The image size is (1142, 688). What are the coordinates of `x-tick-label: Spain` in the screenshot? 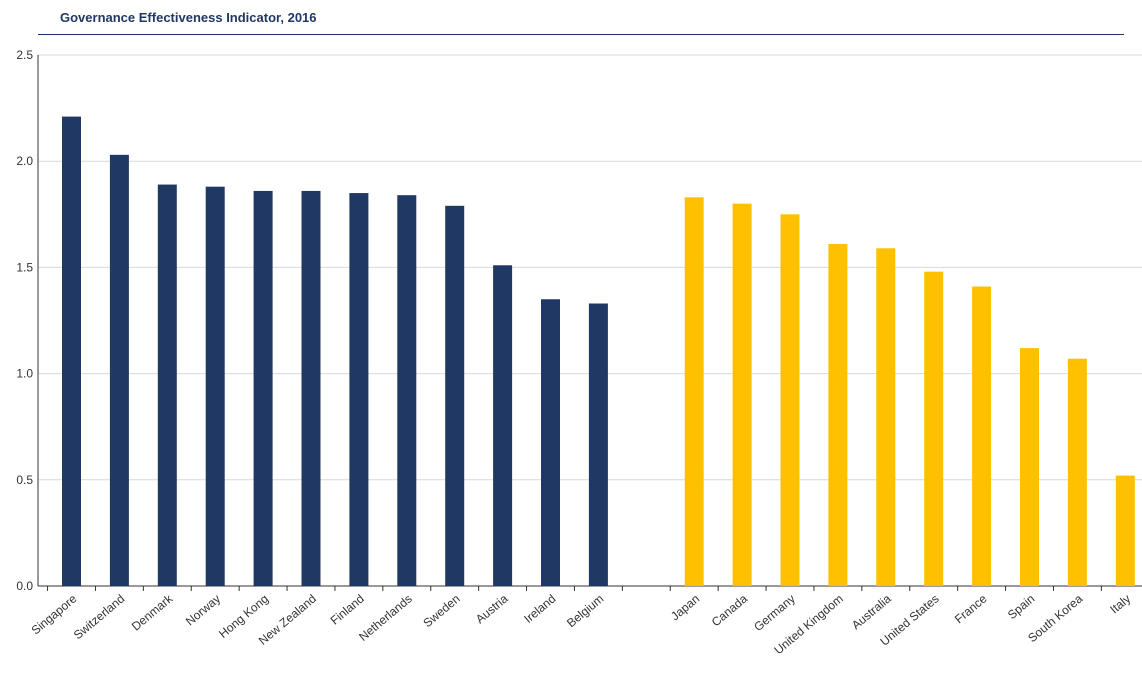 It's located at (1021, 607).